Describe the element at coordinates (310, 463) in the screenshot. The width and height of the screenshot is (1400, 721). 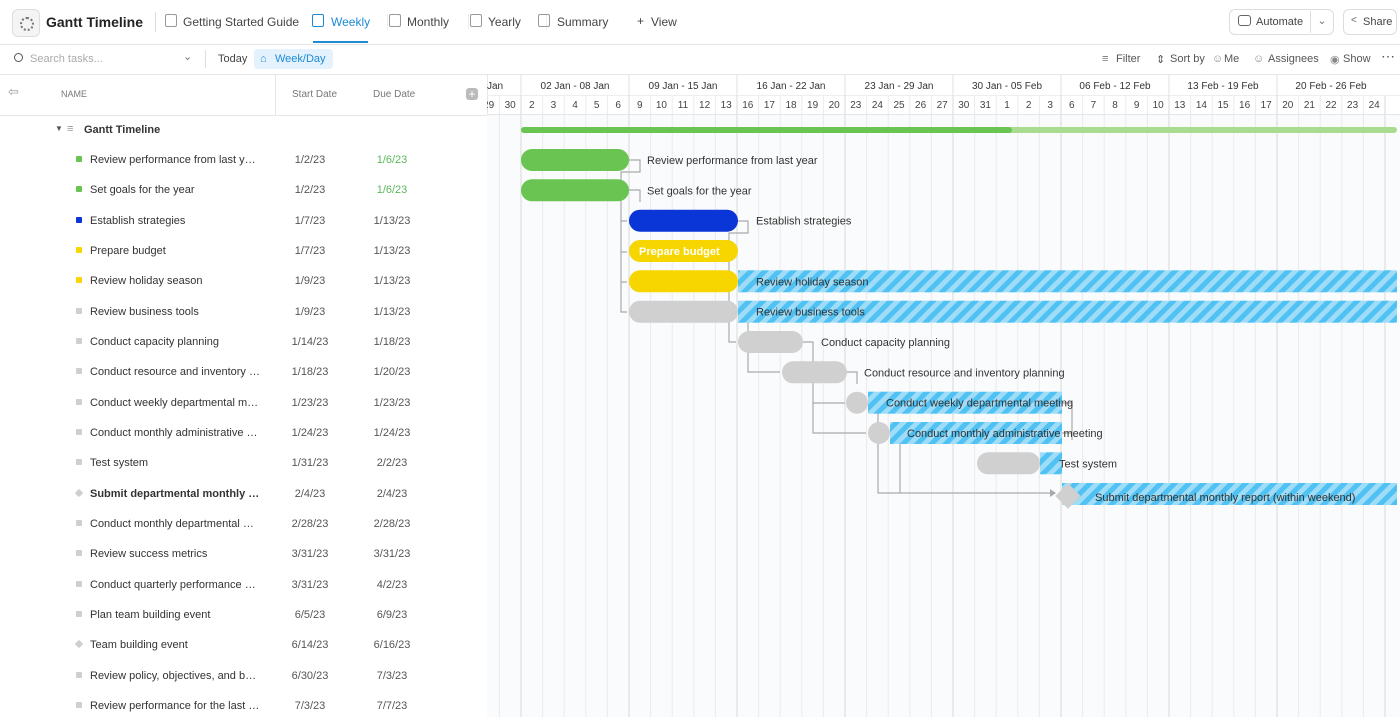
I see `start-date: 1/31/23` at that location.